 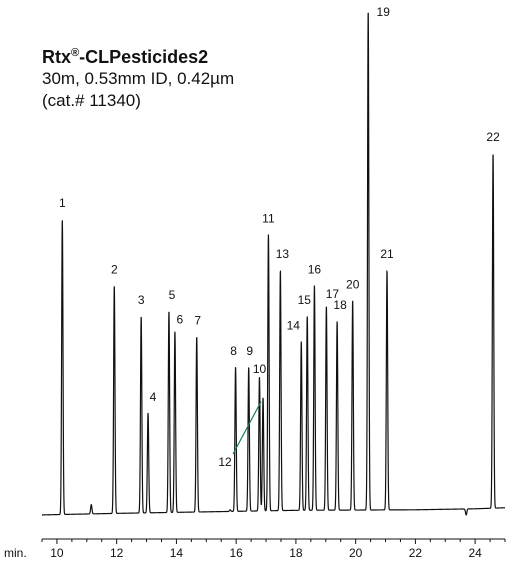 What do you see at coordinates (180, 319) in the screenshot?
I see `peak-label-6: 6` at bounding box center [180, 319].